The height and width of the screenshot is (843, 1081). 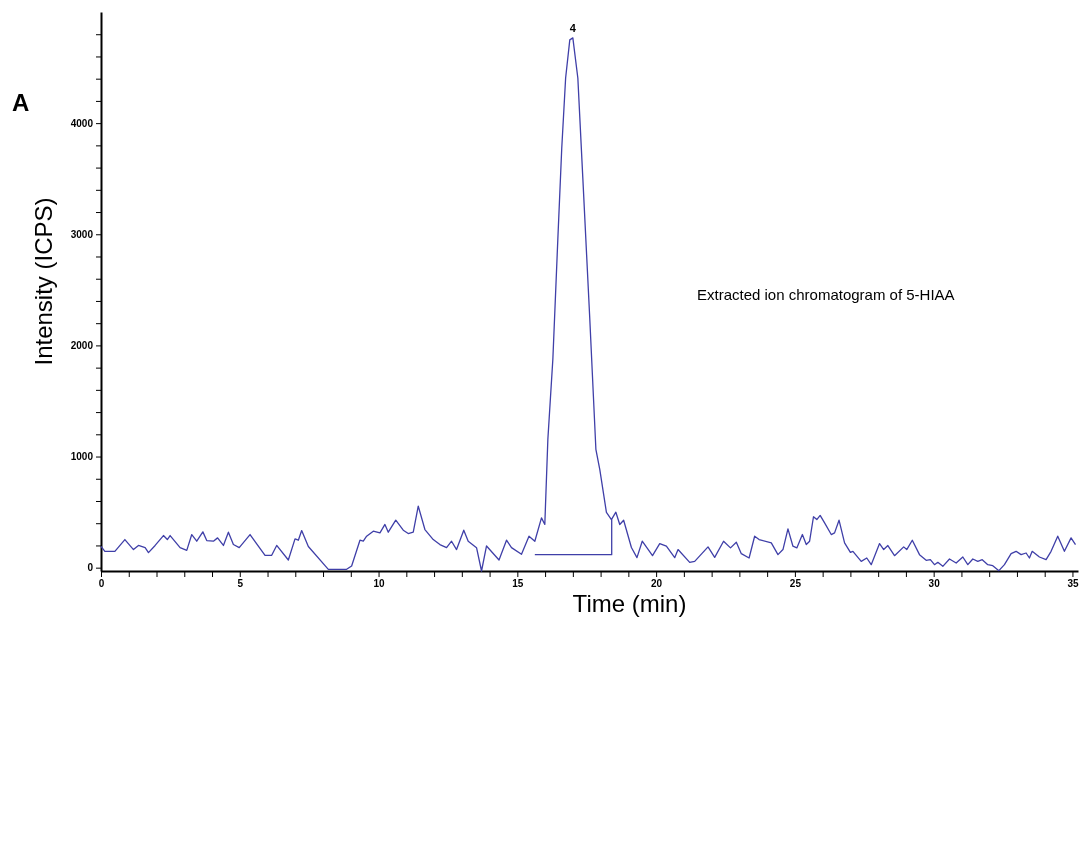 I want to click on y-axis-title: Intensity (ICPS), so click(x=43, y=281).